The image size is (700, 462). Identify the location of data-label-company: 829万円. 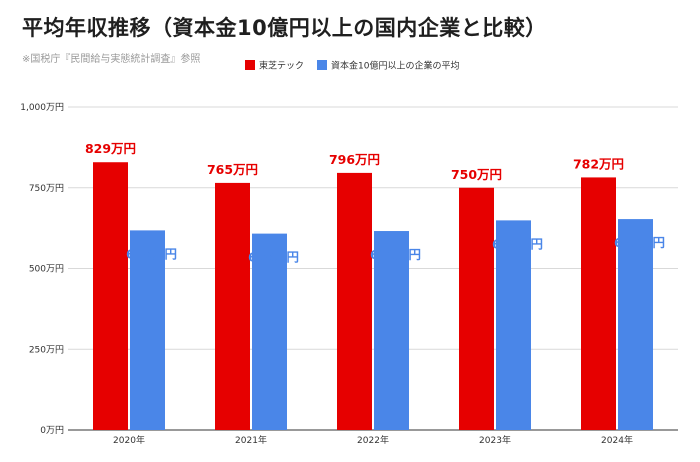
(110, 148).